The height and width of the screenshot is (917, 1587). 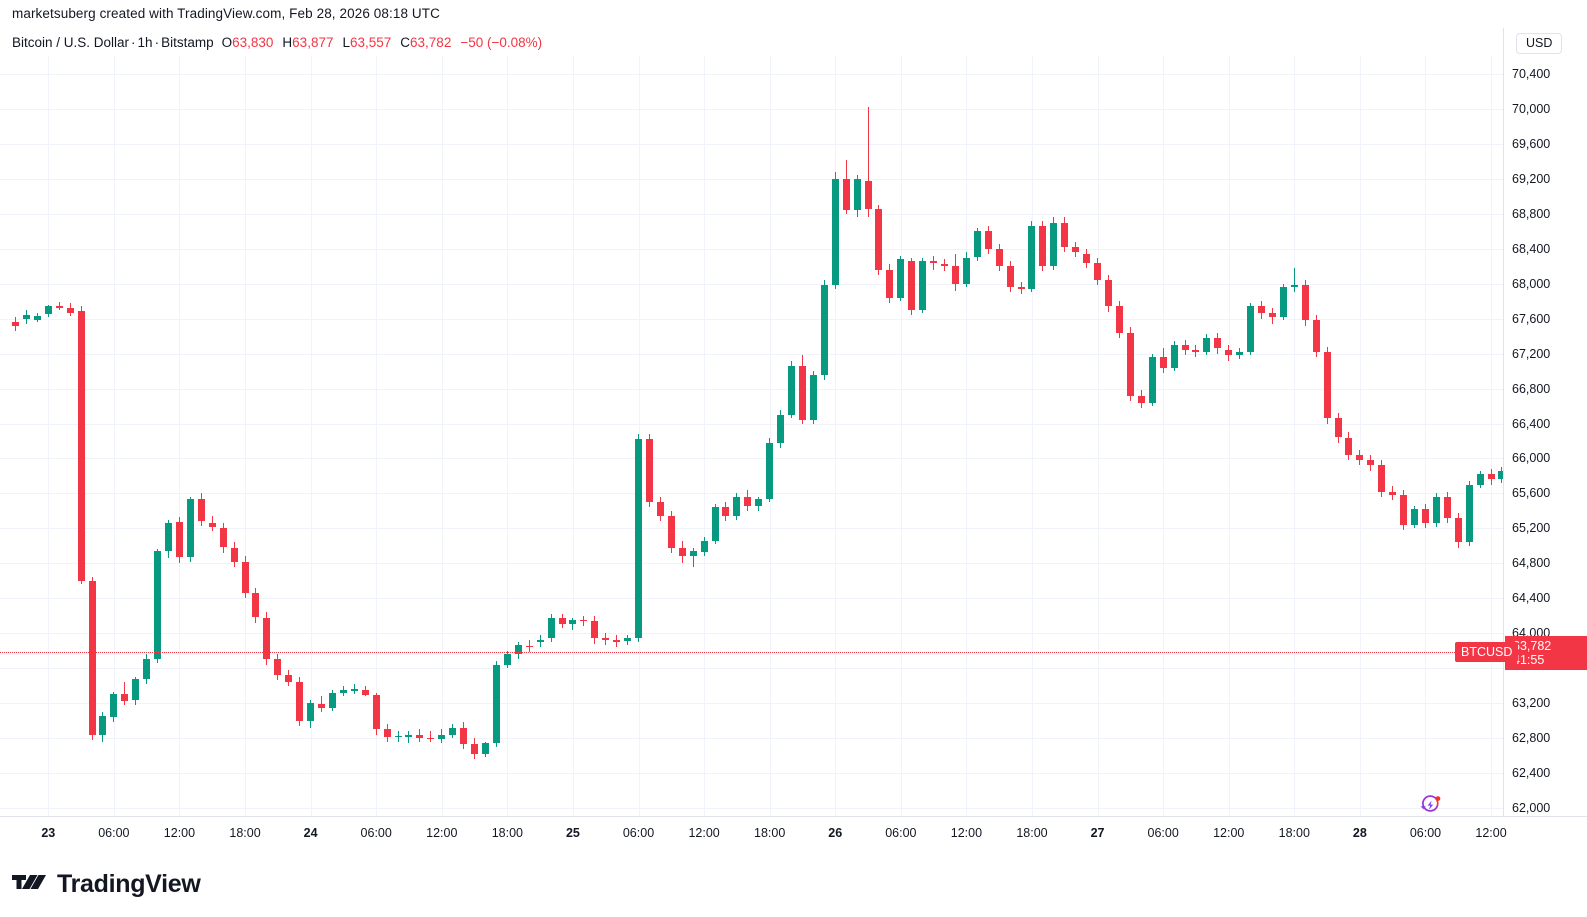 I want to click on legend-close-value: 63,782, so click(x=431, y=42).